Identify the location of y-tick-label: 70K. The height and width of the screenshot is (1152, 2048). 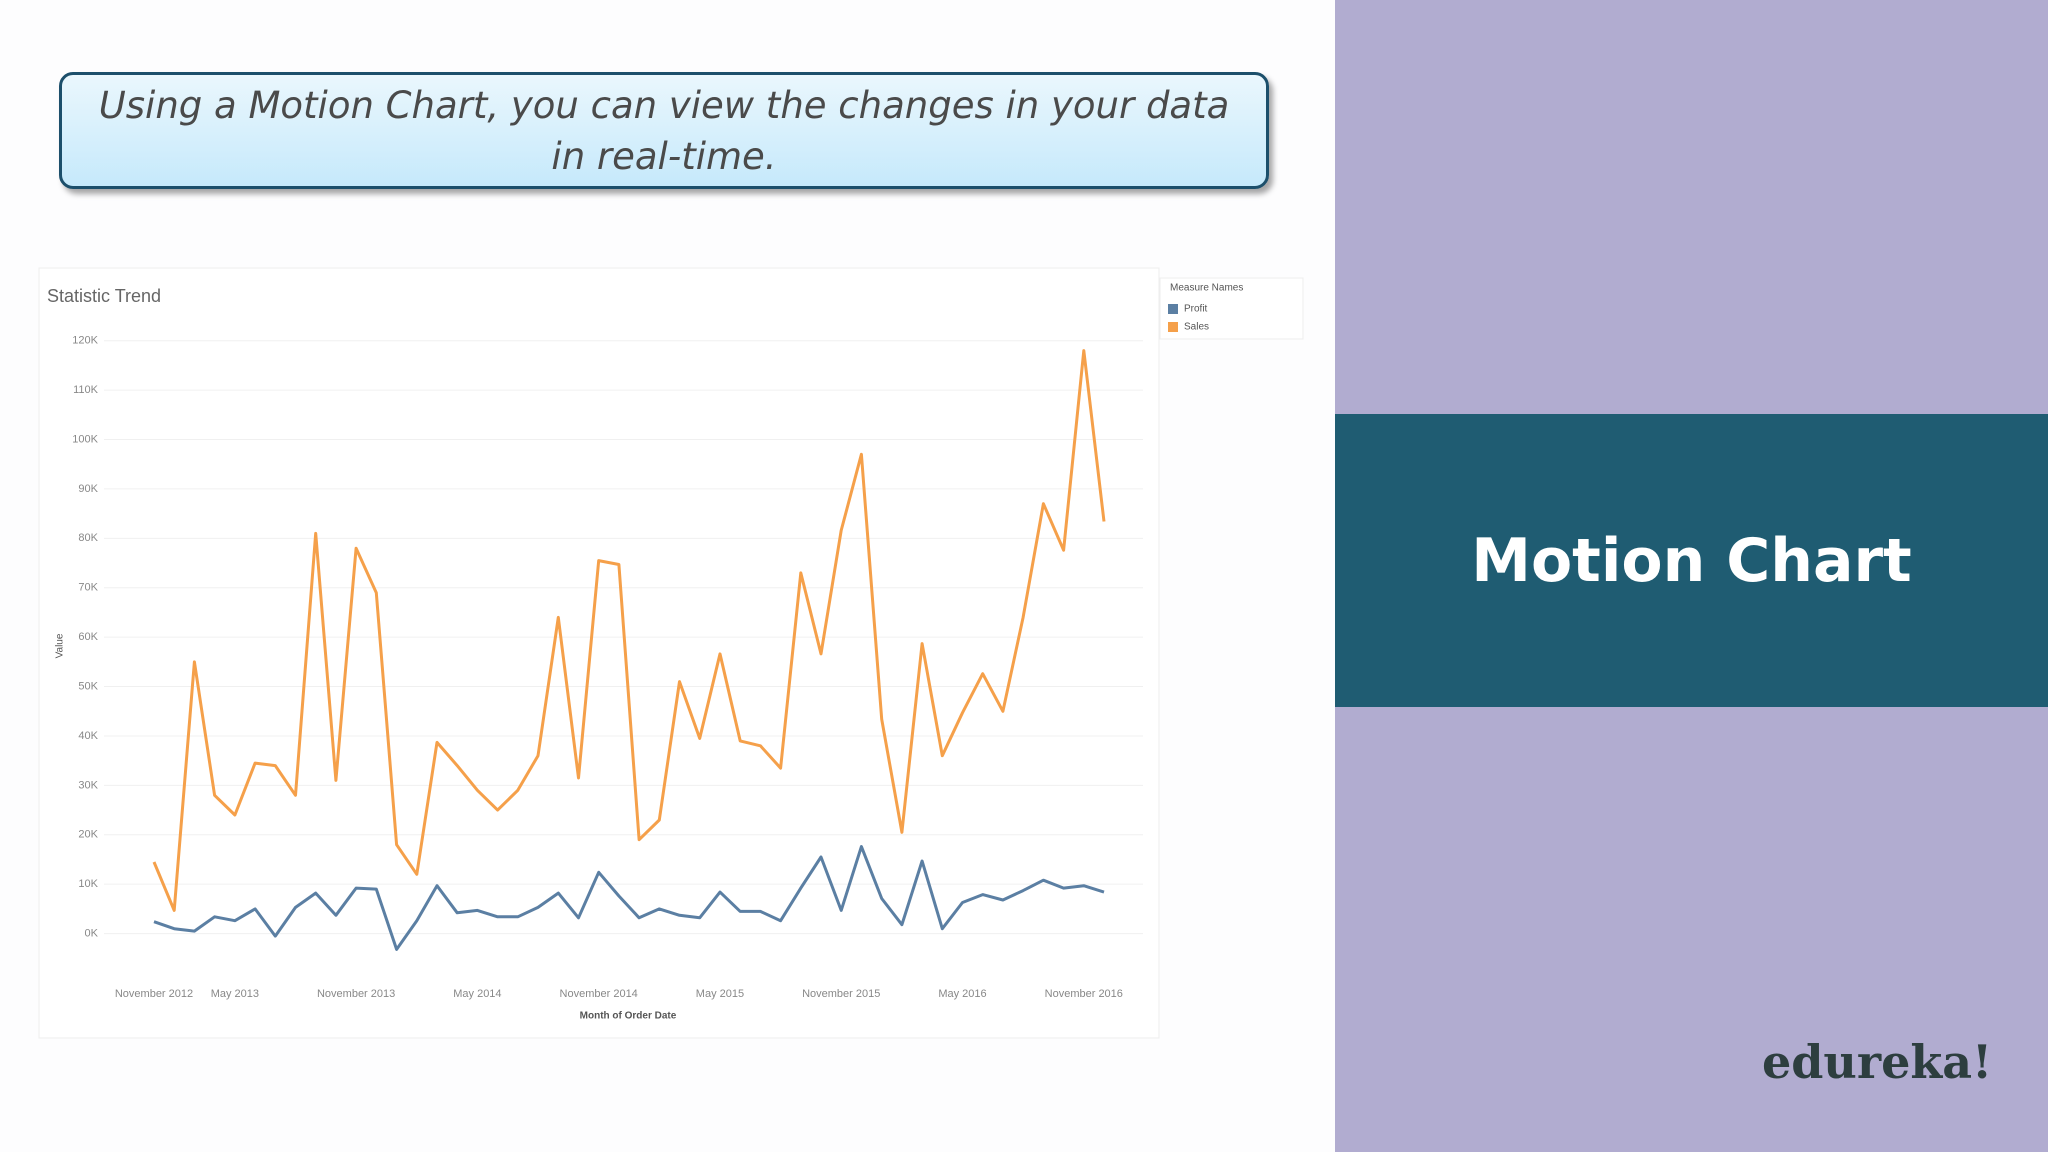
(88, 588).